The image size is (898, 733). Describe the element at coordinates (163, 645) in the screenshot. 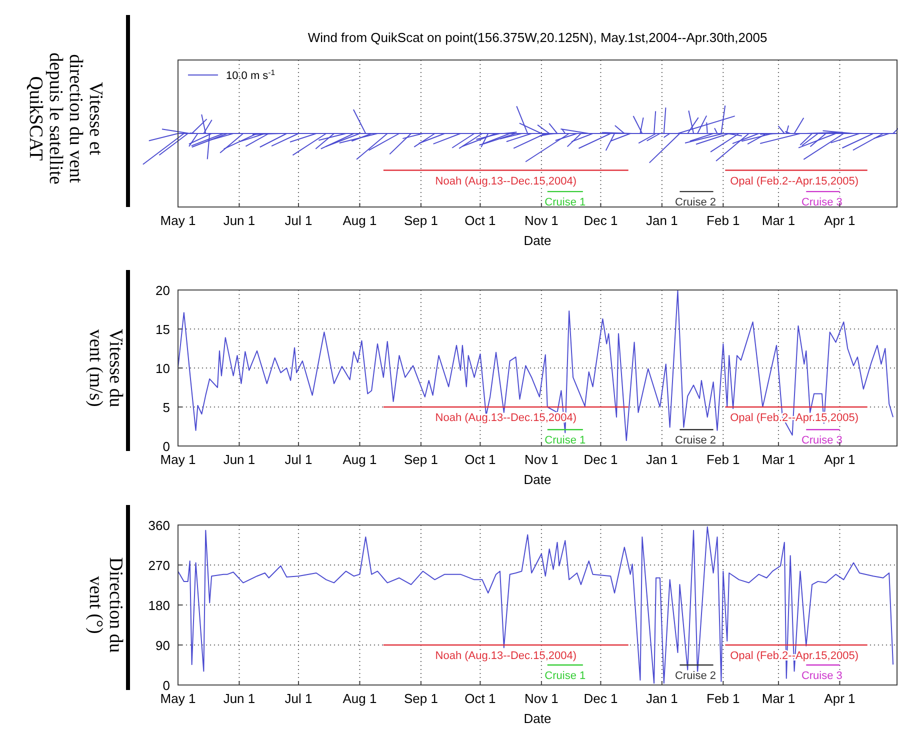

I see `y-tick-label: 90` at that location.